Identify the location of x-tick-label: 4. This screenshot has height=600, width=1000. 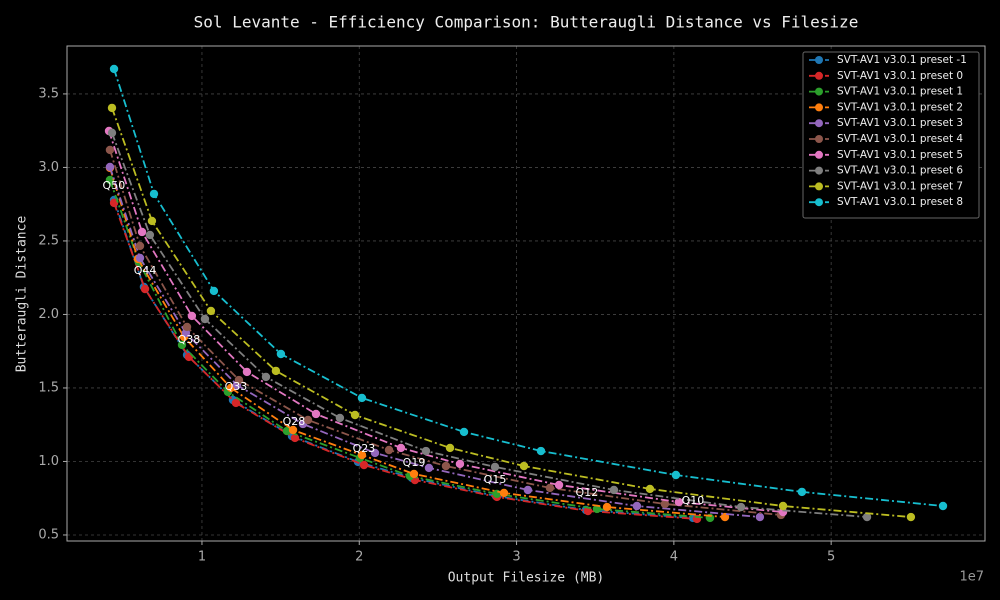
(674, 557).